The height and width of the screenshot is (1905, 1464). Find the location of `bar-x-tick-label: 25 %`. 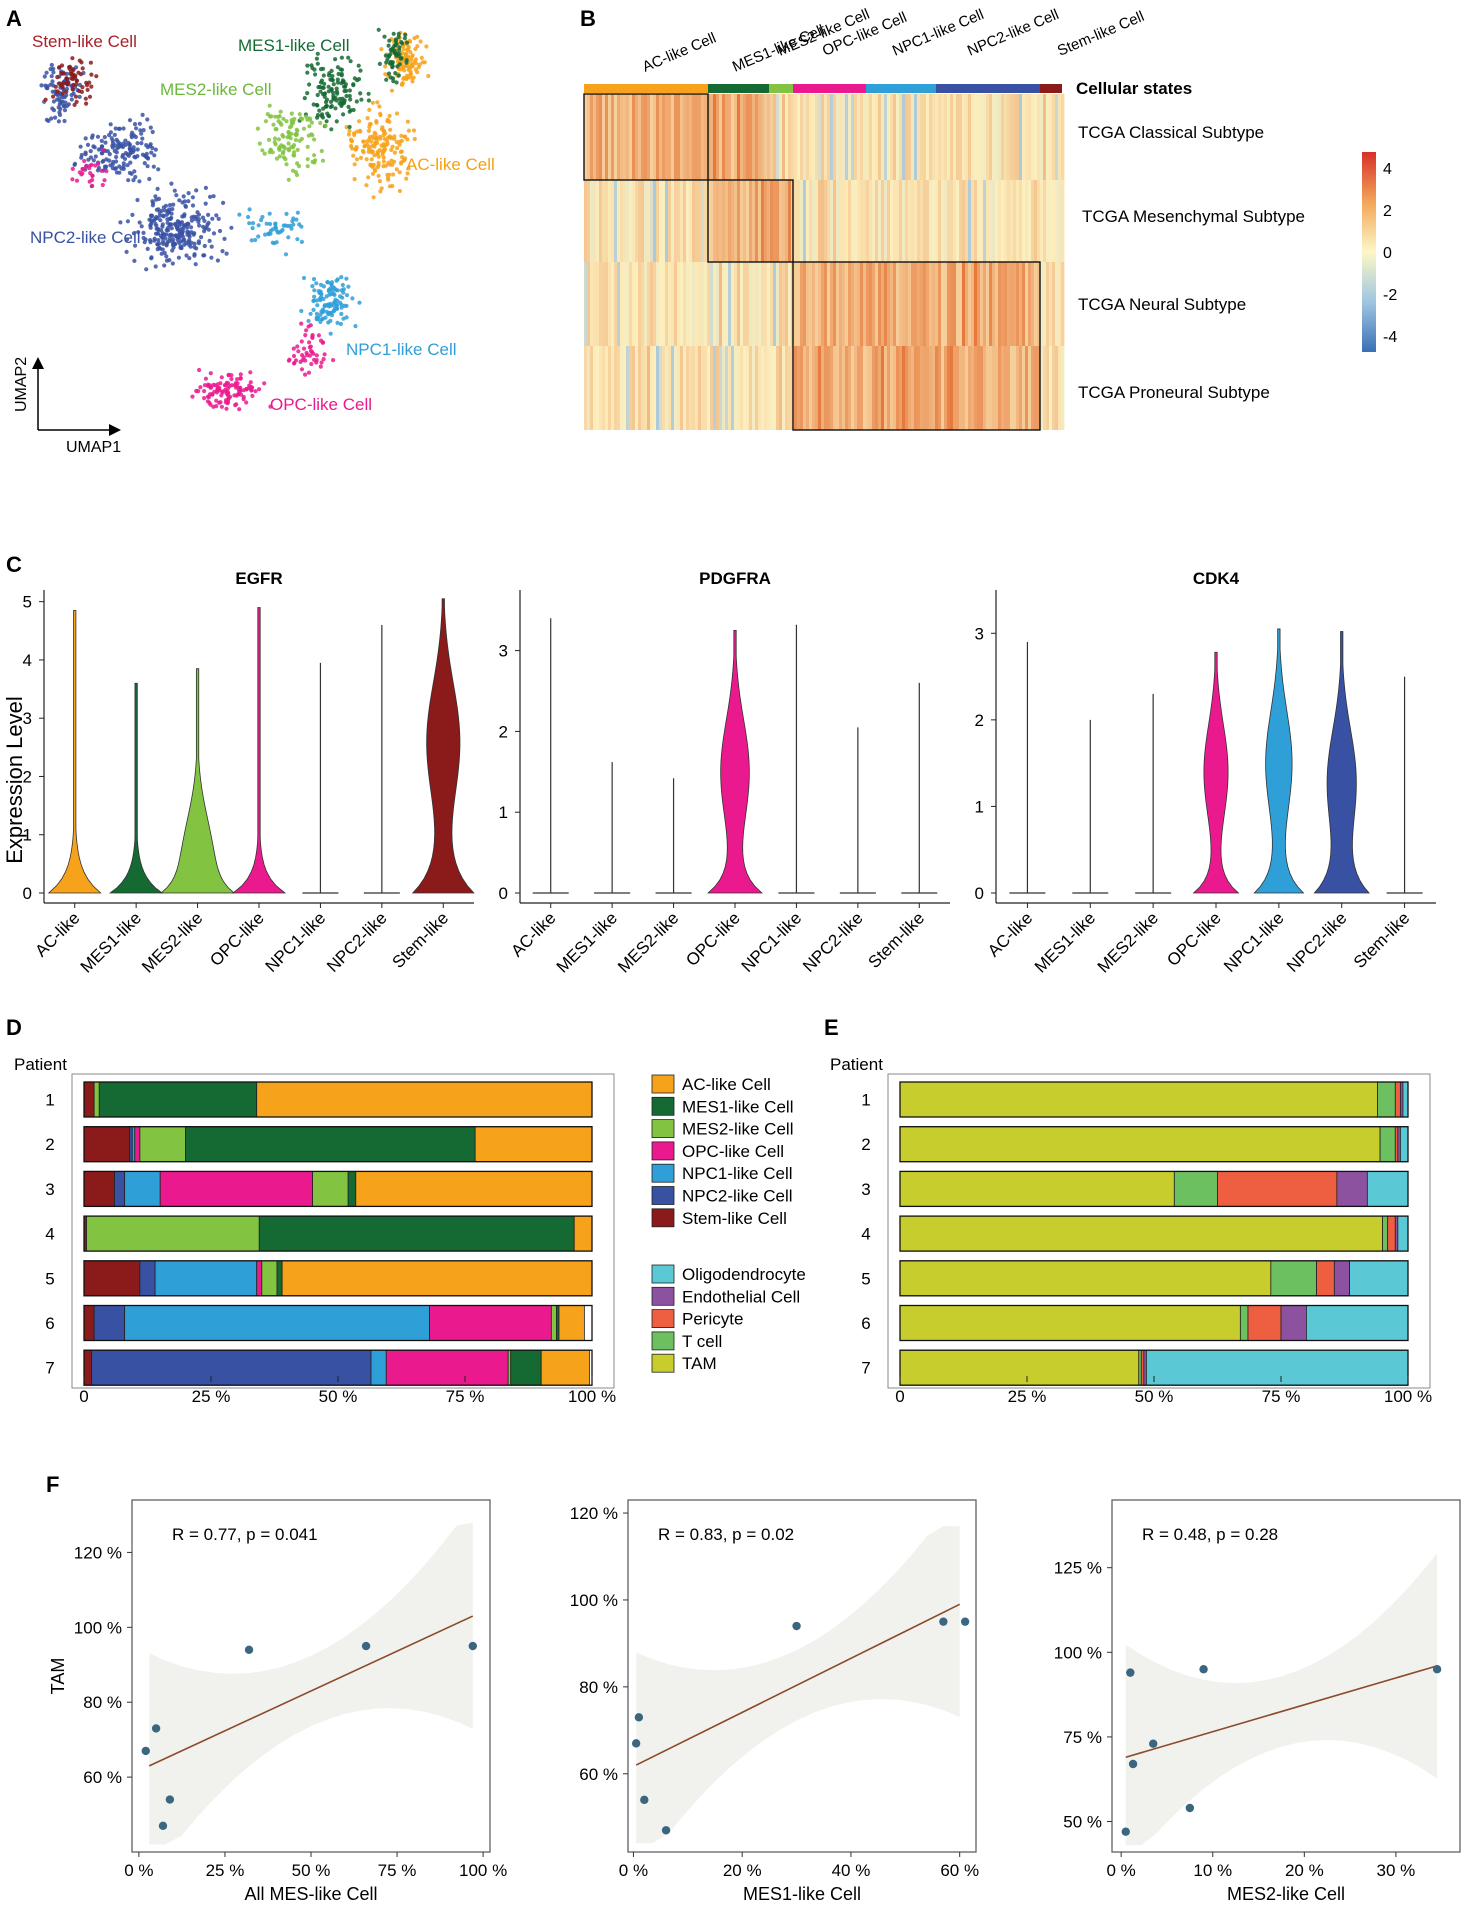

bar-x-tick-label: 25 % is located at coordinates (211, 1396).